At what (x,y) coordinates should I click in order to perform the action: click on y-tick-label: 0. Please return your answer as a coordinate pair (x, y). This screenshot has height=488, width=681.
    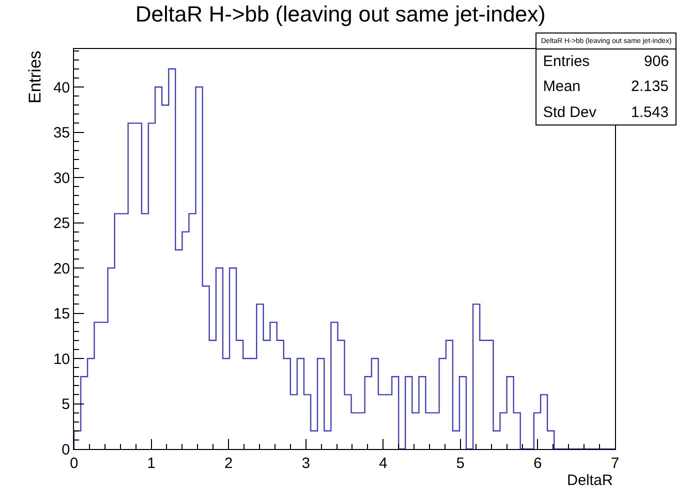
    Looking at the image, I should click on (66, 449).